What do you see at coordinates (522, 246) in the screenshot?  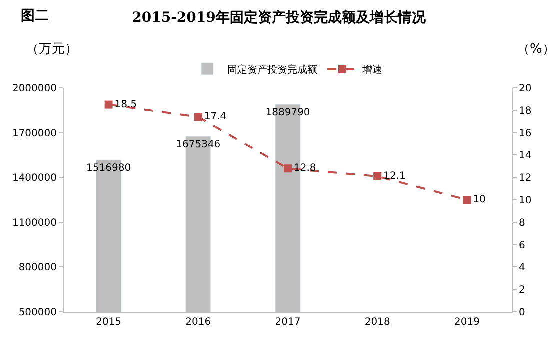 I see `y2-tick-label: 6` at bounding box center [522, 246].